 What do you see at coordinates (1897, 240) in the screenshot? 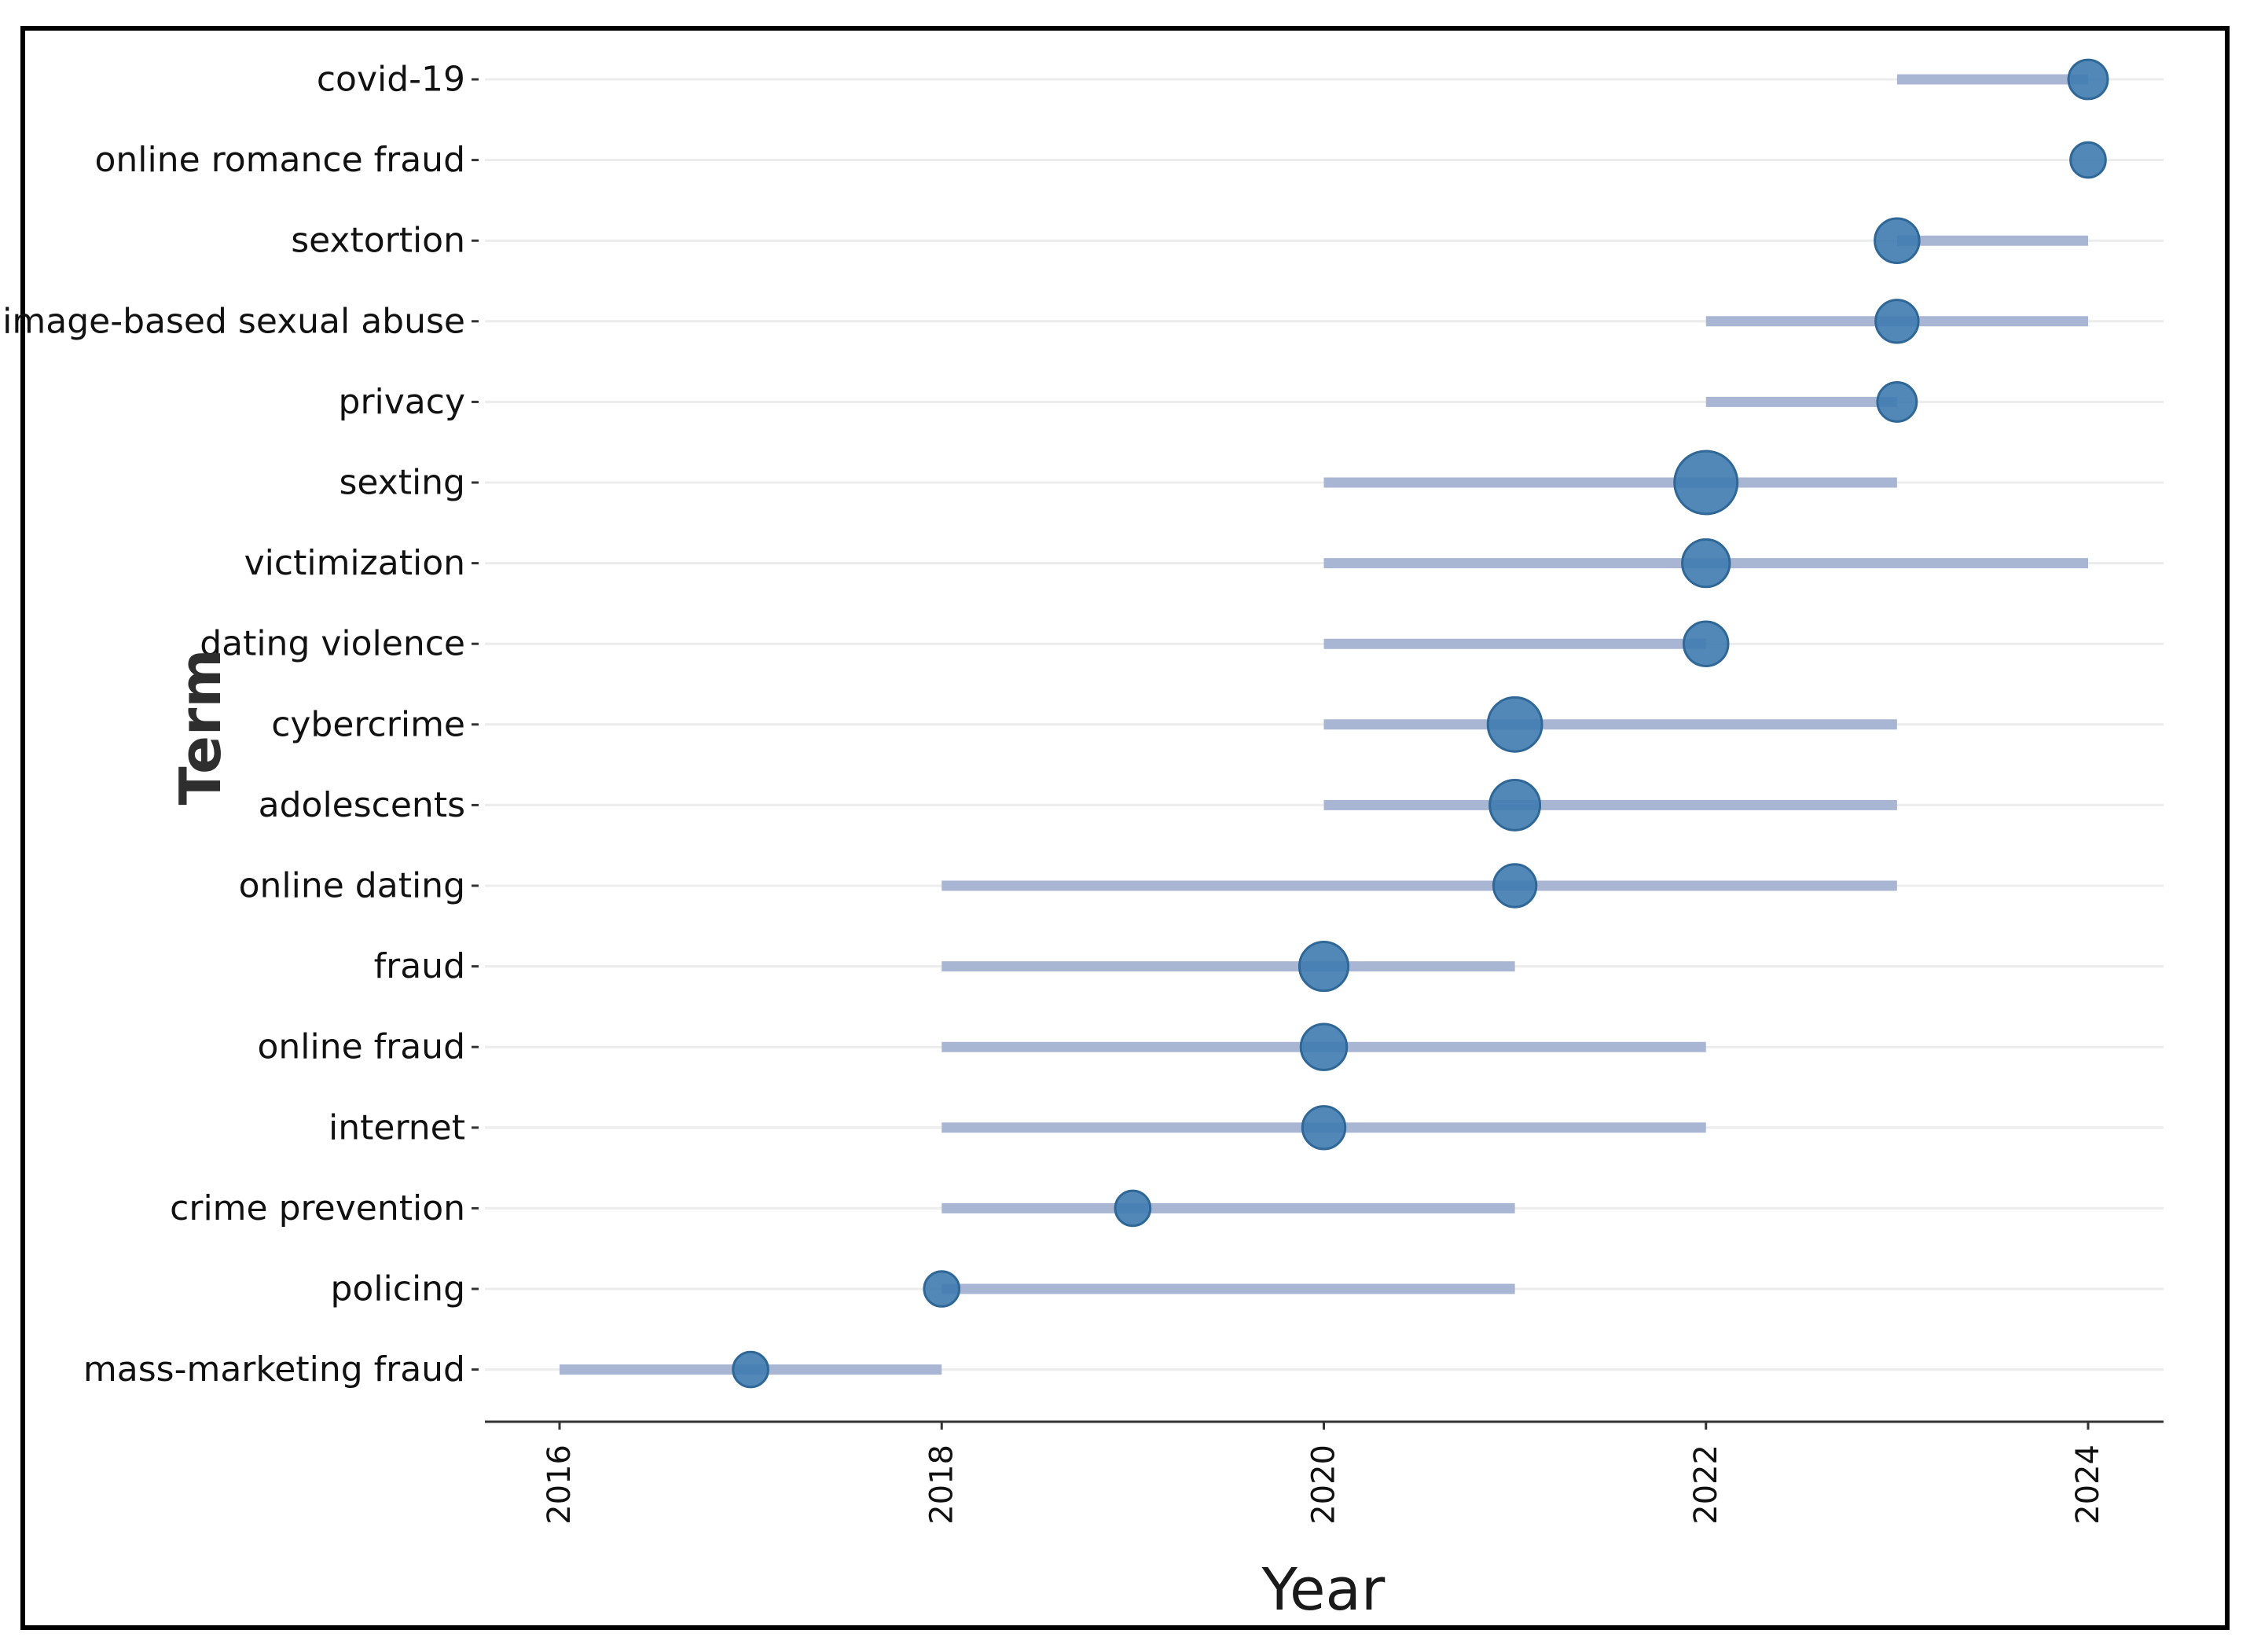
I see `median-dot-sextortion` at bounding box center [1897, 240].